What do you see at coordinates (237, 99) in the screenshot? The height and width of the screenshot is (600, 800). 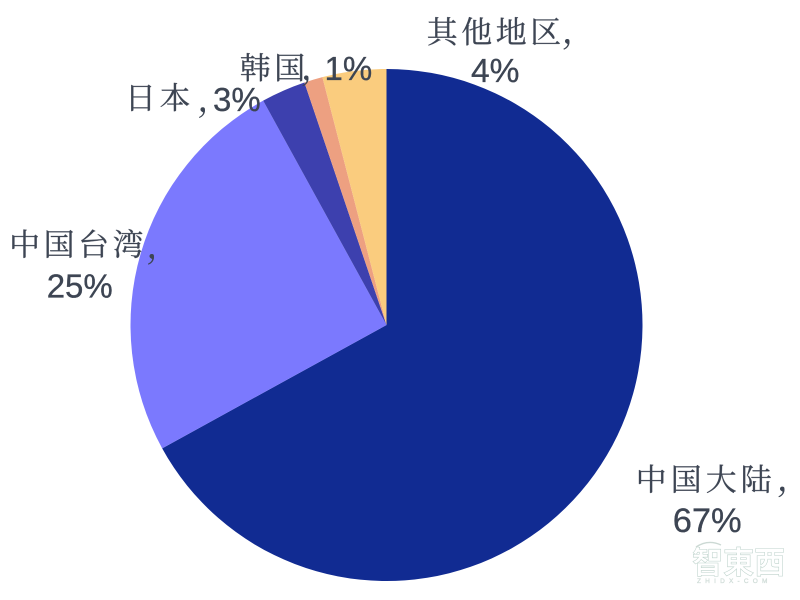 I see `svg-text: 3%` at bounding box center [237, 99].